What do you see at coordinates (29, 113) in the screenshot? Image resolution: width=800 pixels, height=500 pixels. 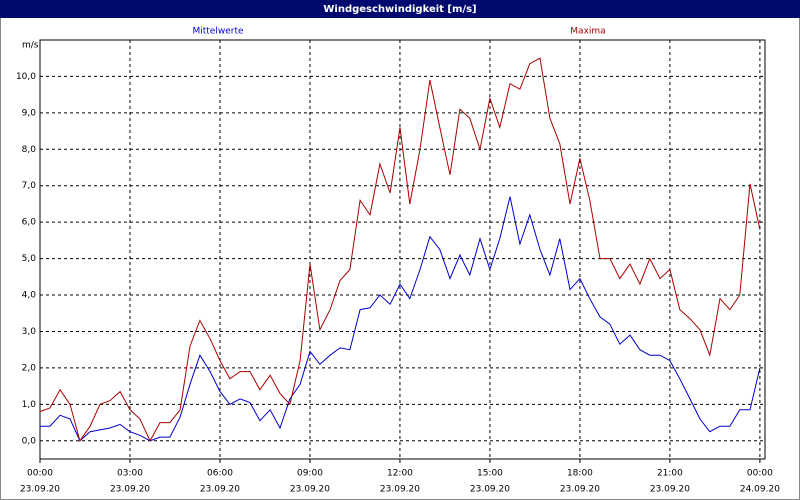 I see `y-tick-label: 9,0` at bounding box center [29, 113].